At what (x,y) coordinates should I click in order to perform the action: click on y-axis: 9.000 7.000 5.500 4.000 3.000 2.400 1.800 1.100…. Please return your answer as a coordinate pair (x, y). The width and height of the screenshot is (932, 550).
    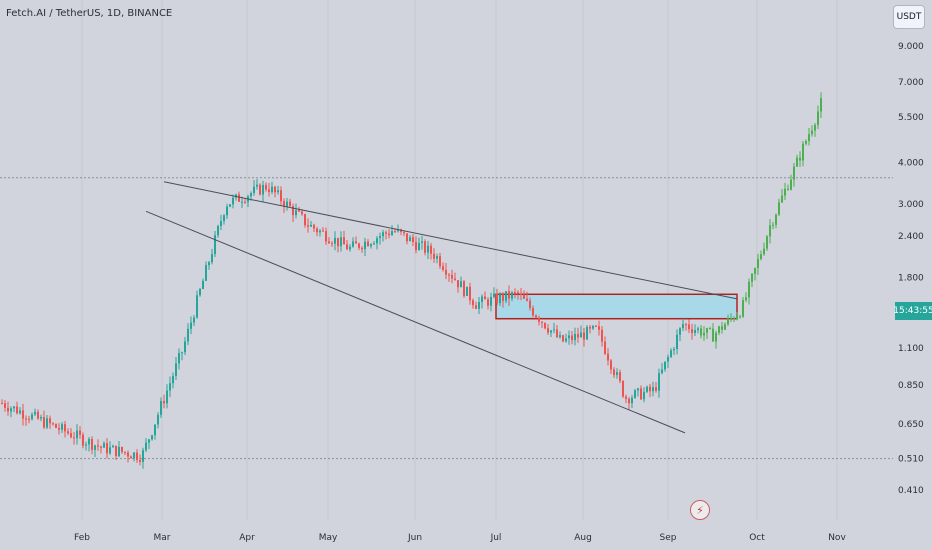
    Looking at the image, I should click on (911, 269).